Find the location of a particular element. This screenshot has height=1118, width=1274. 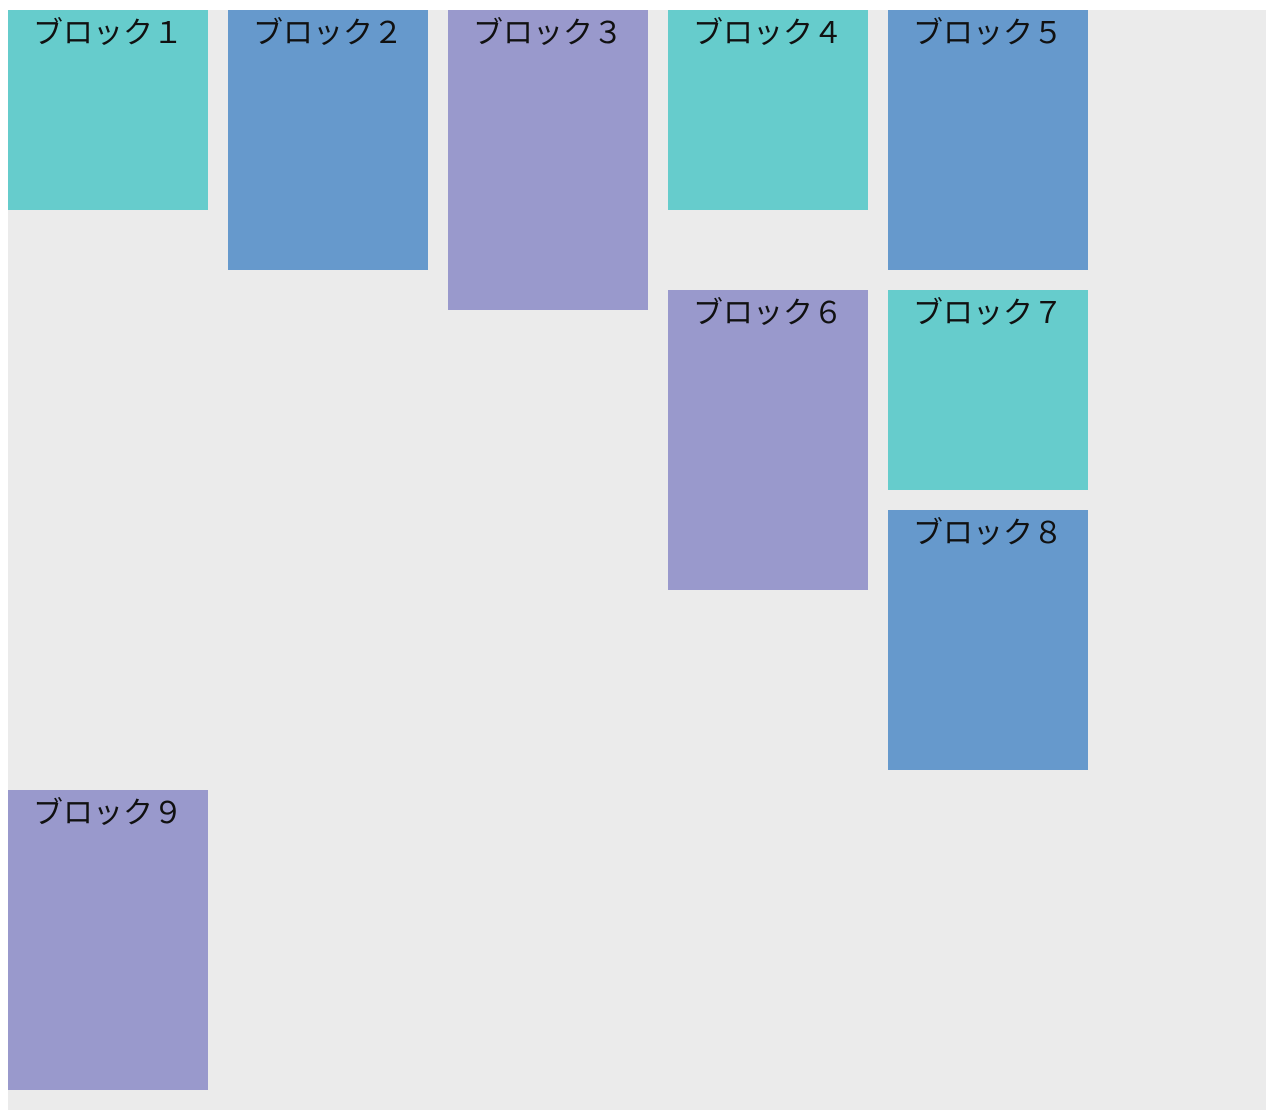

block-2: ブロック２ is located at coordinates (328, 140).